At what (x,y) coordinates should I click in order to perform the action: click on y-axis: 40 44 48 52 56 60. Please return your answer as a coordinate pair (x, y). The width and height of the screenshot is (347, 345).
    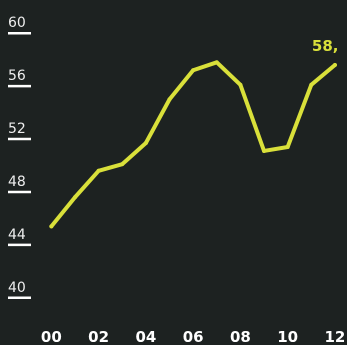
    Looking at the image, I should click on (19, 157).